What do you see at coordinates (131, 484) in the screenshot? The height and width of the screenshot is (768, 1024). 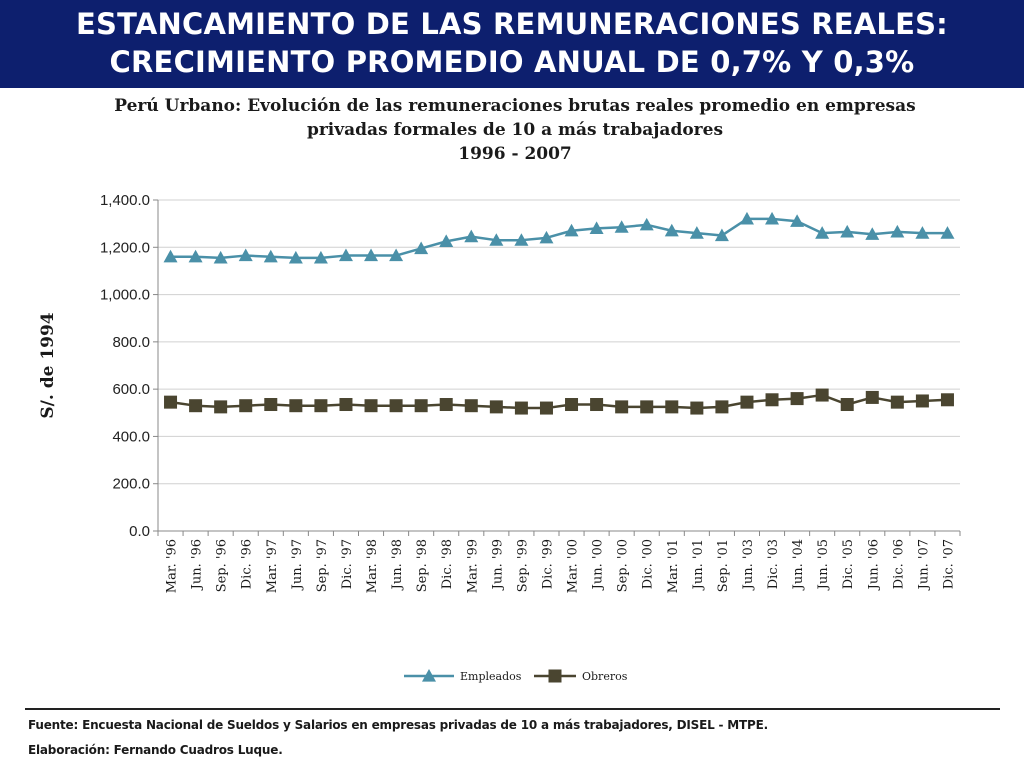 I see `y-tick-label: 200.0` at bounding box center [131, 484].